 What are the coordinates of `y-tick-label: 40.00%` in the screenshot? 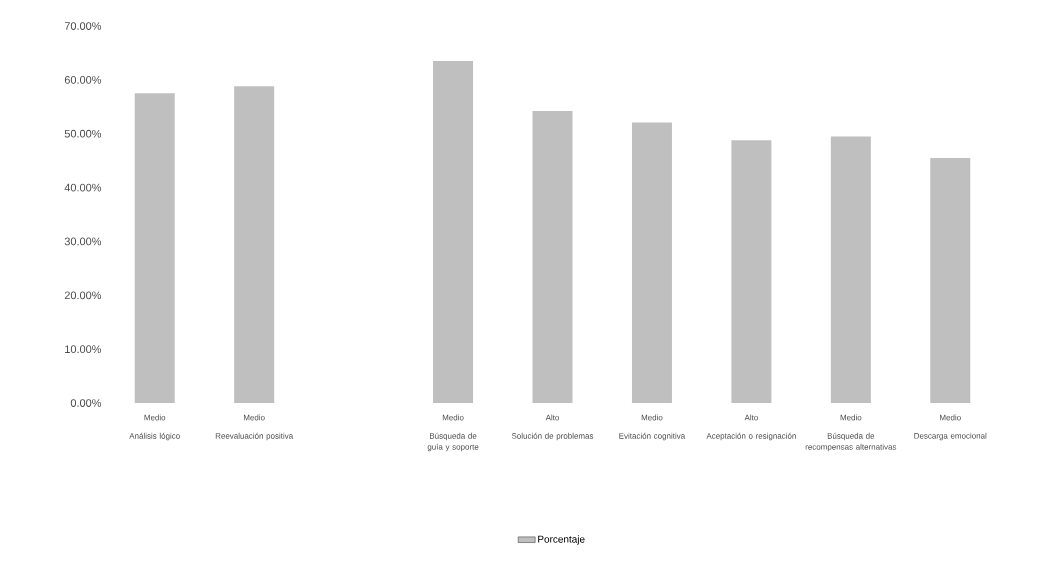 It's located at (83, 187).